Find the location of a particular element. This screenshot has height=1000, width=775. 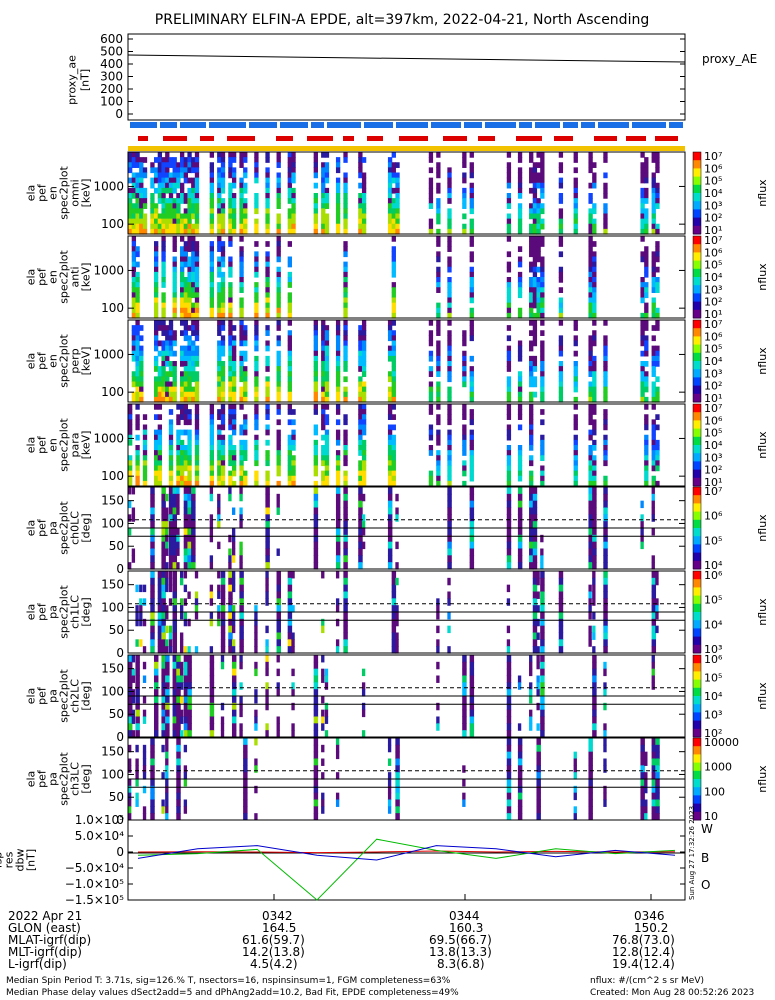

pitch-ytick: 100 is located at coordinates (112, 691).